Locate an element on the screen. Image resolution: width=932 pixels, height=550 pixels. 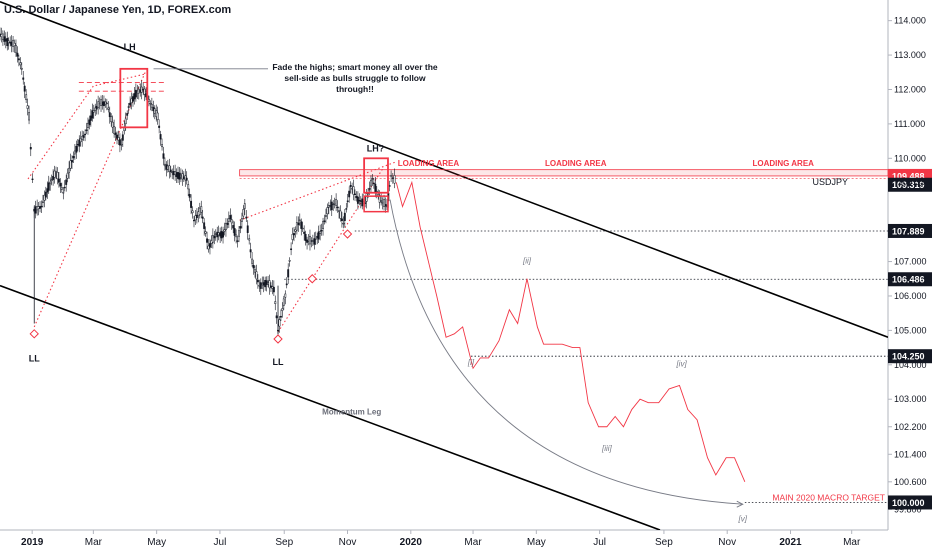
x-tick-label: Jul is located at coordinates (220, 542).